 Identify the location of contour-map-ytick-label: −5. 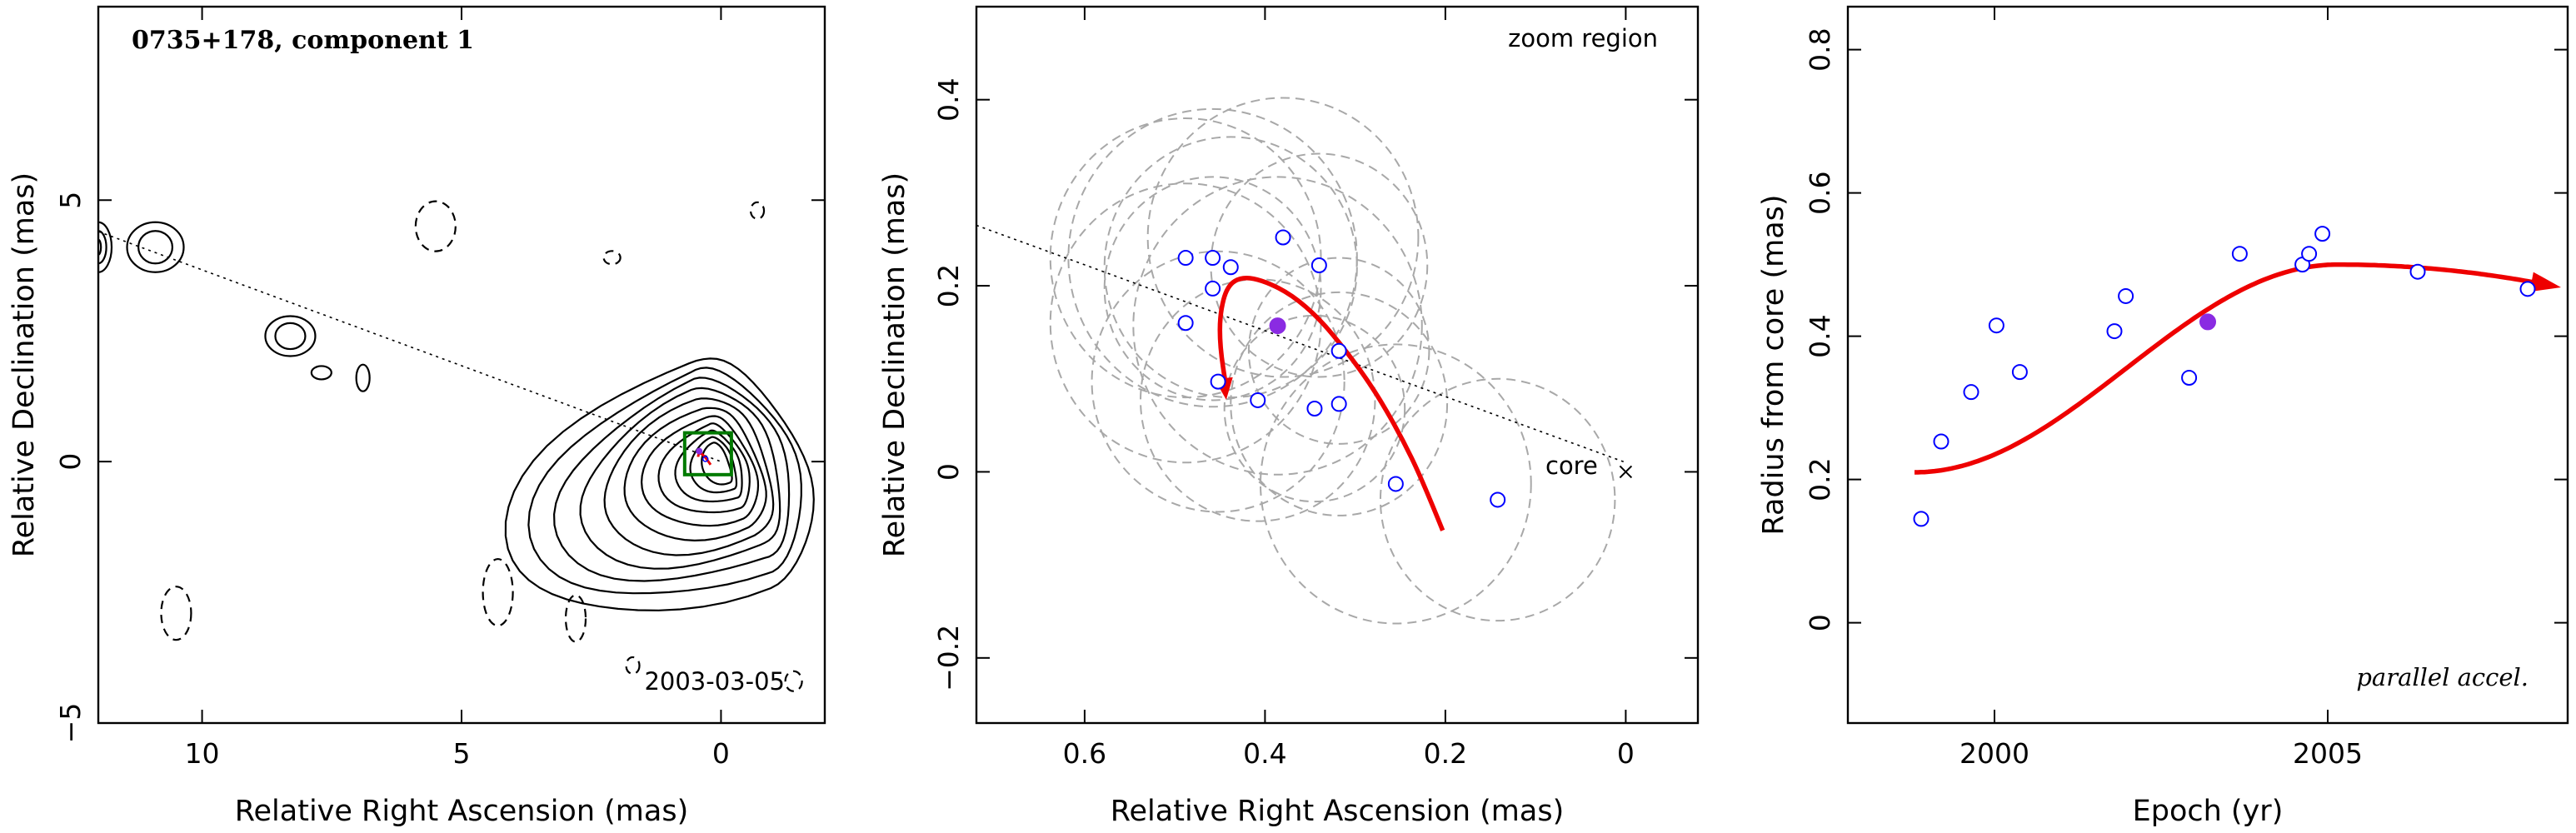
(70, 723).